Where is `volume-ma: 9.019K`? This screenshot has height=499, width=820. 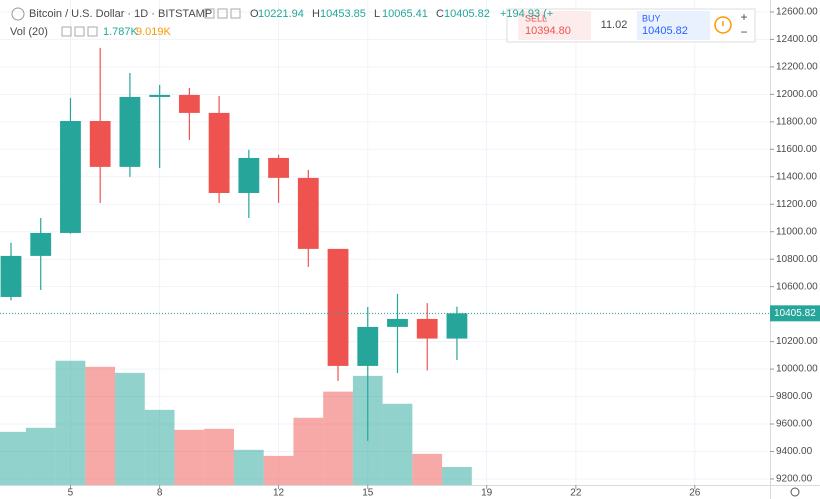 volume-ma: 9.019K is located at coordinates (154, 32).